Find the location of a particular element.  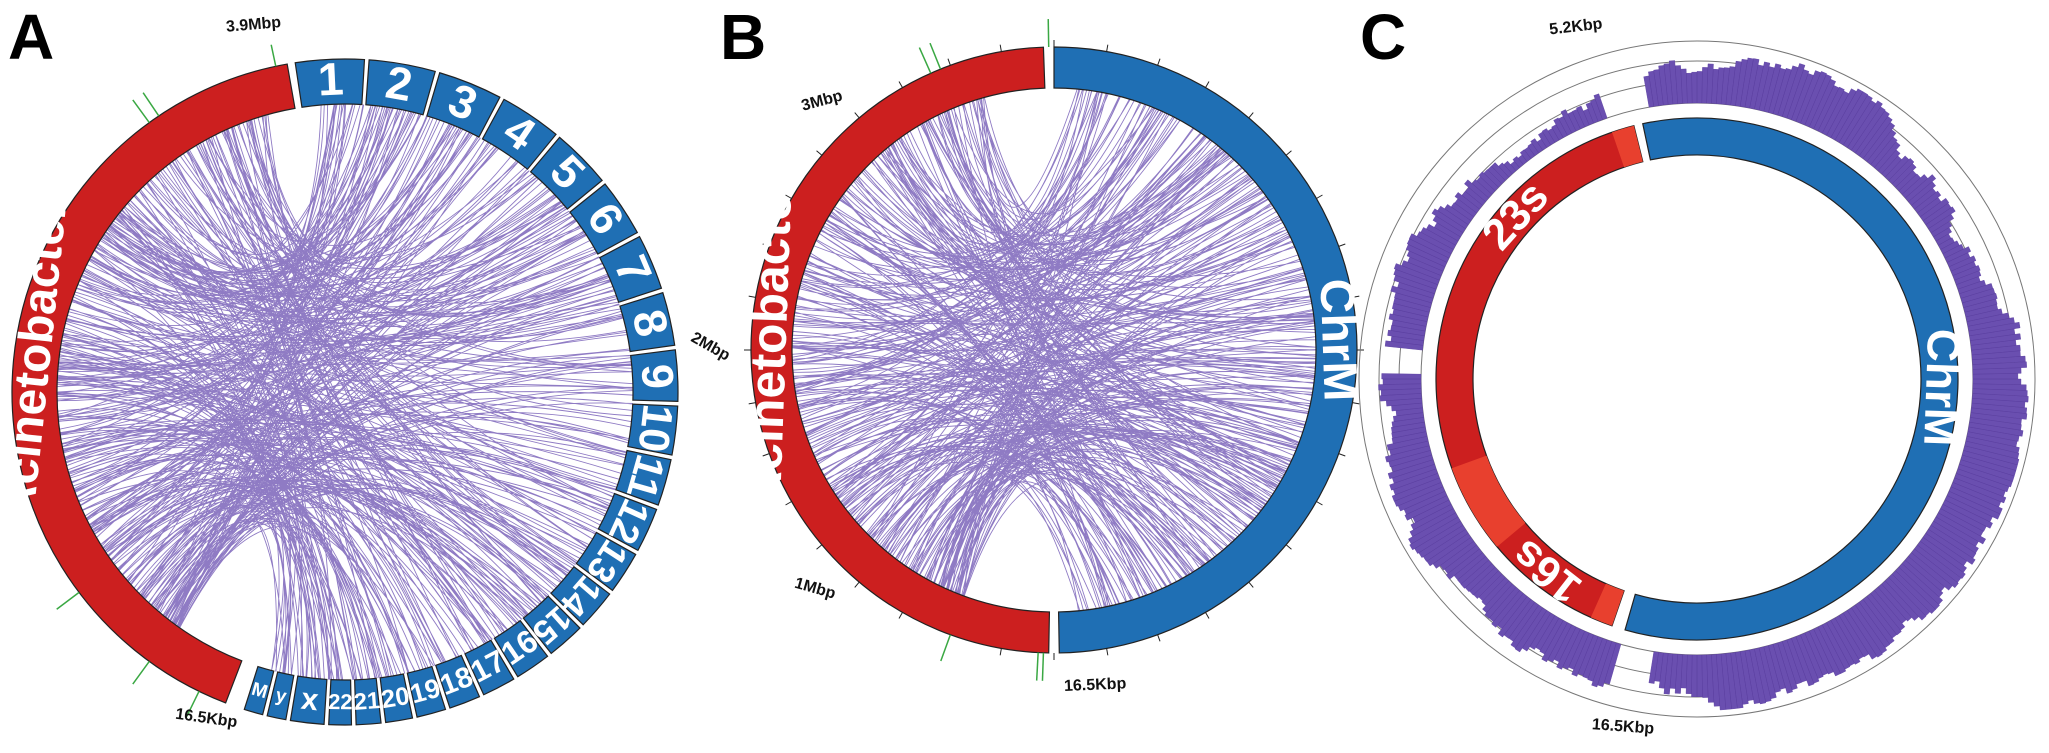

panel-letter: B is located at coordinates (743, 37).